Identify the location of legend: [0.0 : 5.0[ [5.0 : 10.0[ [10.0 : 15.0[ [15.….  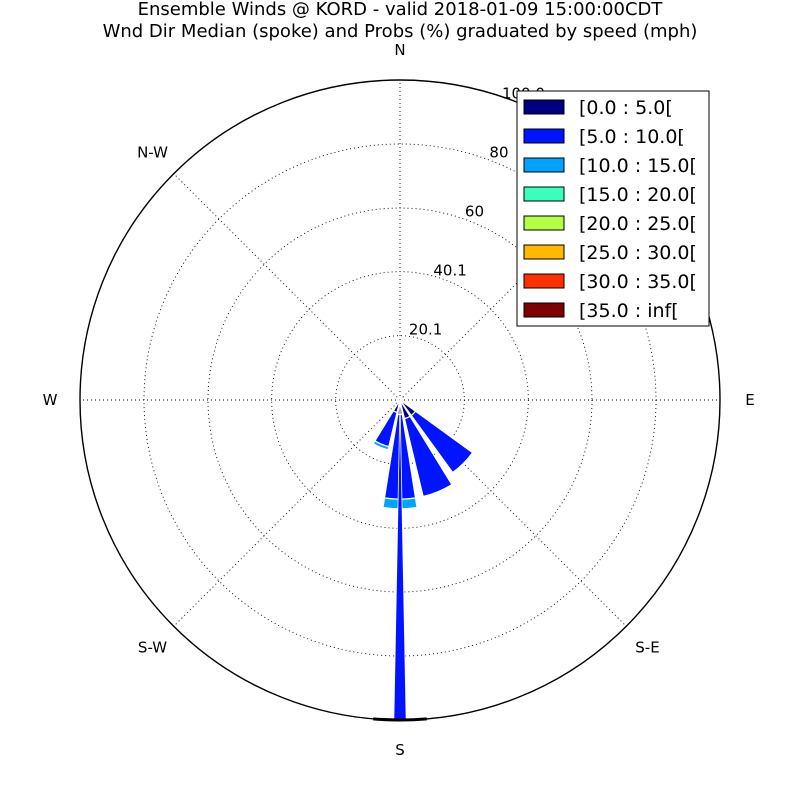
(613, 208).